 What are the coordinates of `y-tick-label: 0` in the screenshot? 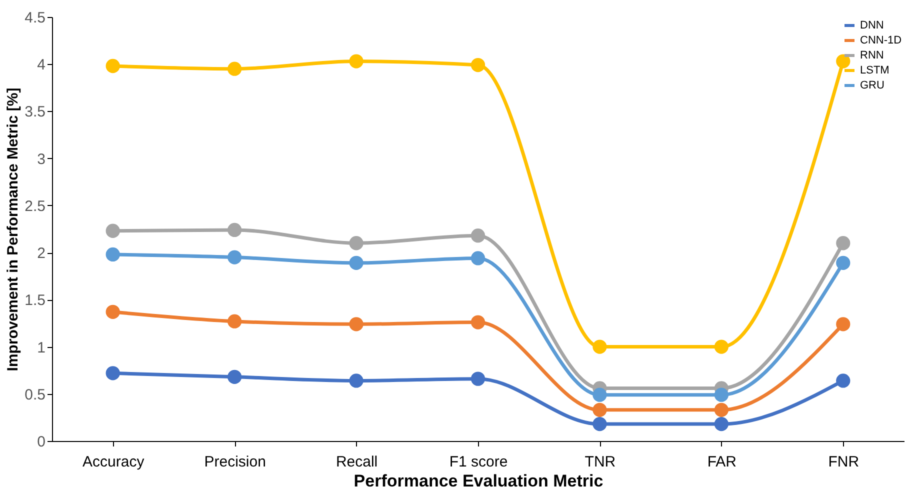 It's located at (41, 442).